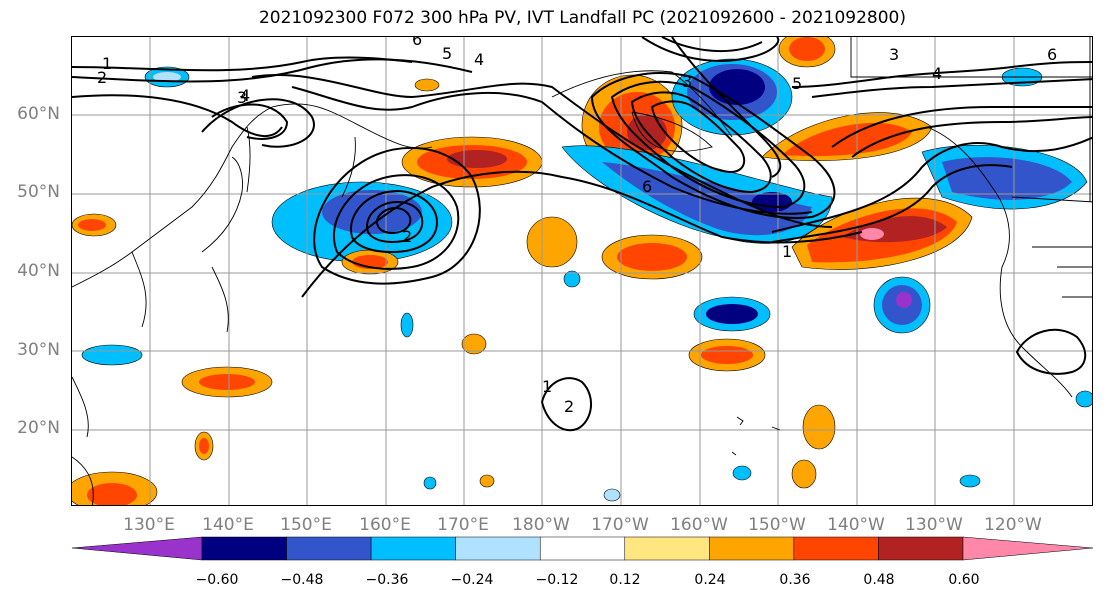  Describe the element at coordinates (777, 525) in the screenshot. I see `lon-label-150w: 150°W` at that location.